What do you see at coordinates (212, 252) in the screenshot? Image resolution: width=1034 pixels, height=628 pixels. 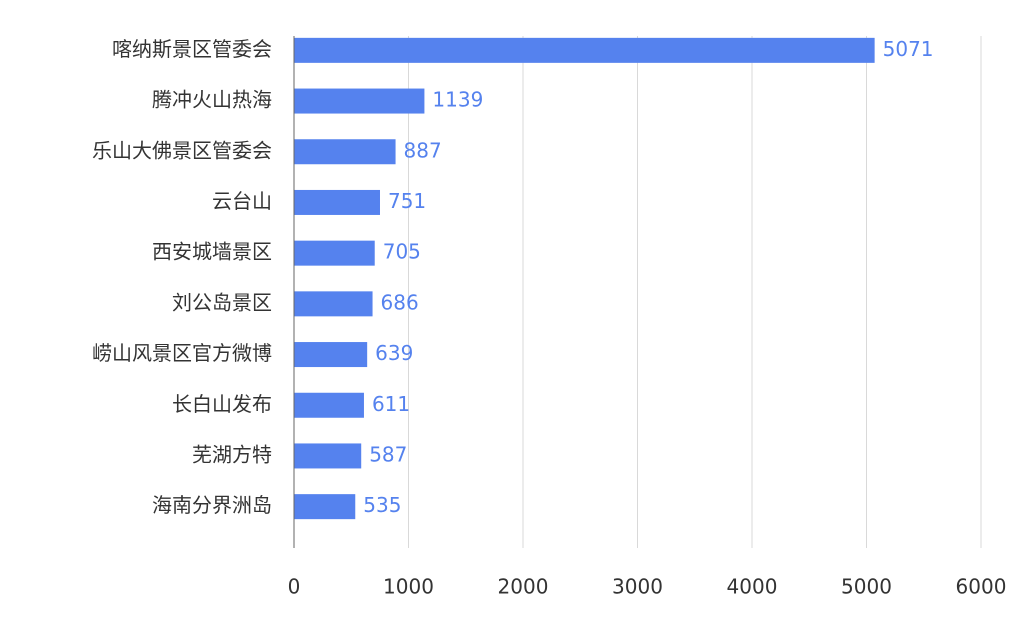 I see `category-label: 西安城墙景区` at bounding box center [212, 252].